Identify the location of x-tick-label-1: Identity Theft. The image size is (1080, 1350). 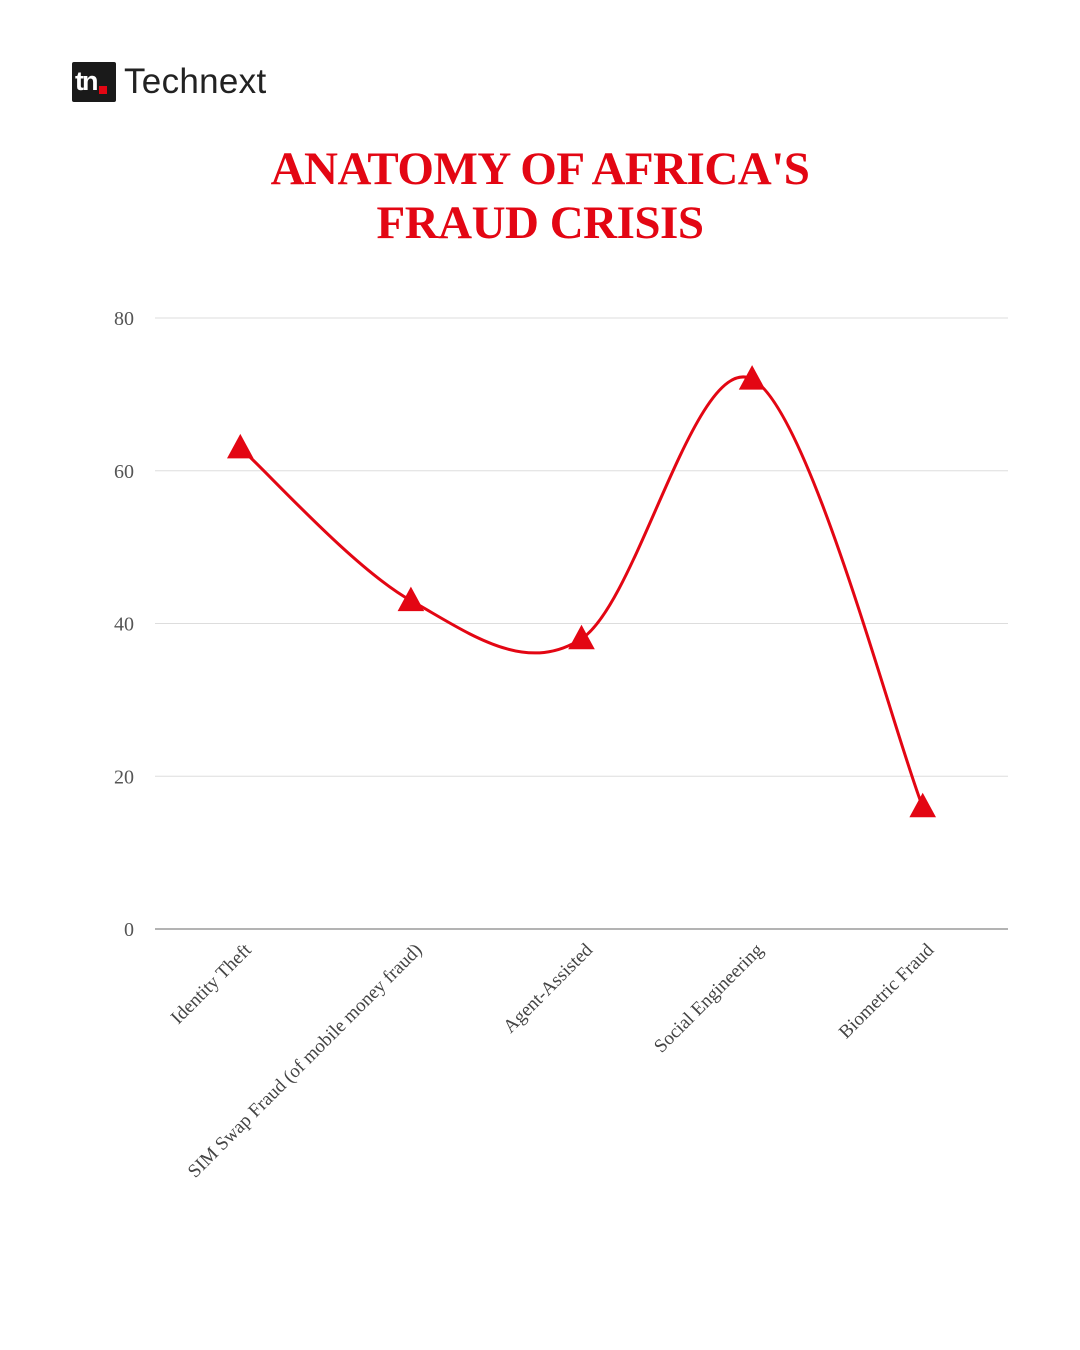
(211, 983).